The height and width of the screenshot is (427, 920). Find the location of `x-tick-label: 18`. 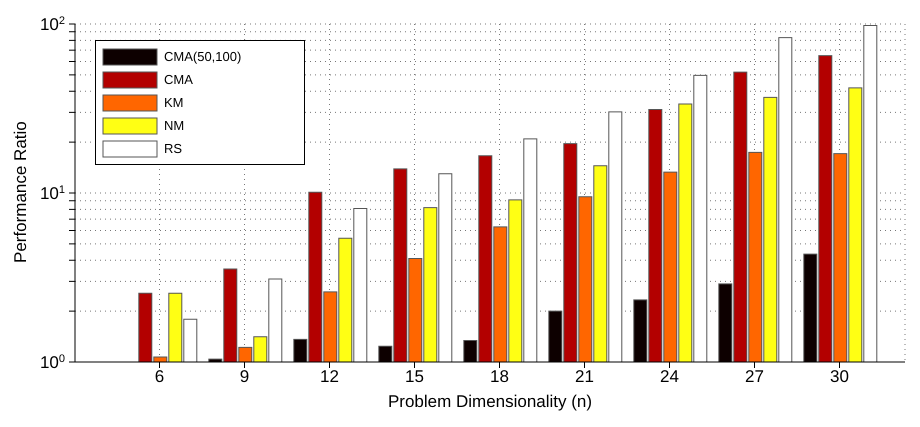

x-tick-label: 18 is located at coordinates (499, 376).